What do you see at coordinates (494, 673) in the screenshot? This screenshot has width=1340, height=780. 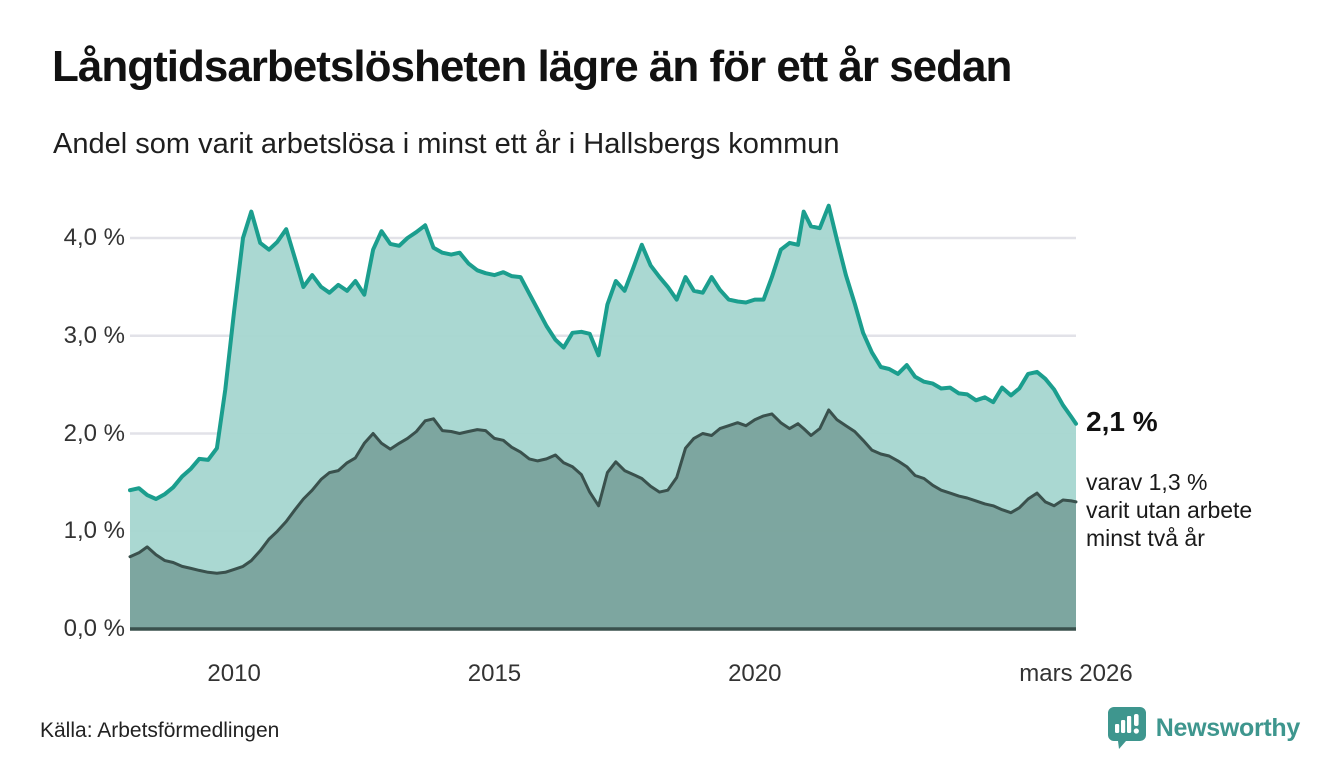 I see `x-axis-tick-label: 2015` at bounding box center [494, 673].